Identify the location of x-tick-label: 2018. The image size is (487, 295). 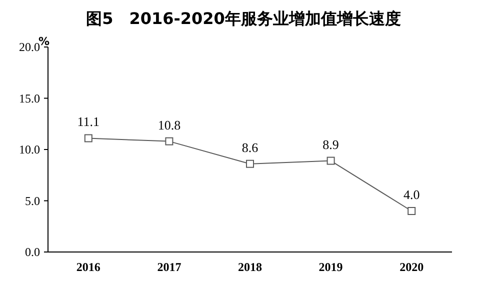
(250, 267).